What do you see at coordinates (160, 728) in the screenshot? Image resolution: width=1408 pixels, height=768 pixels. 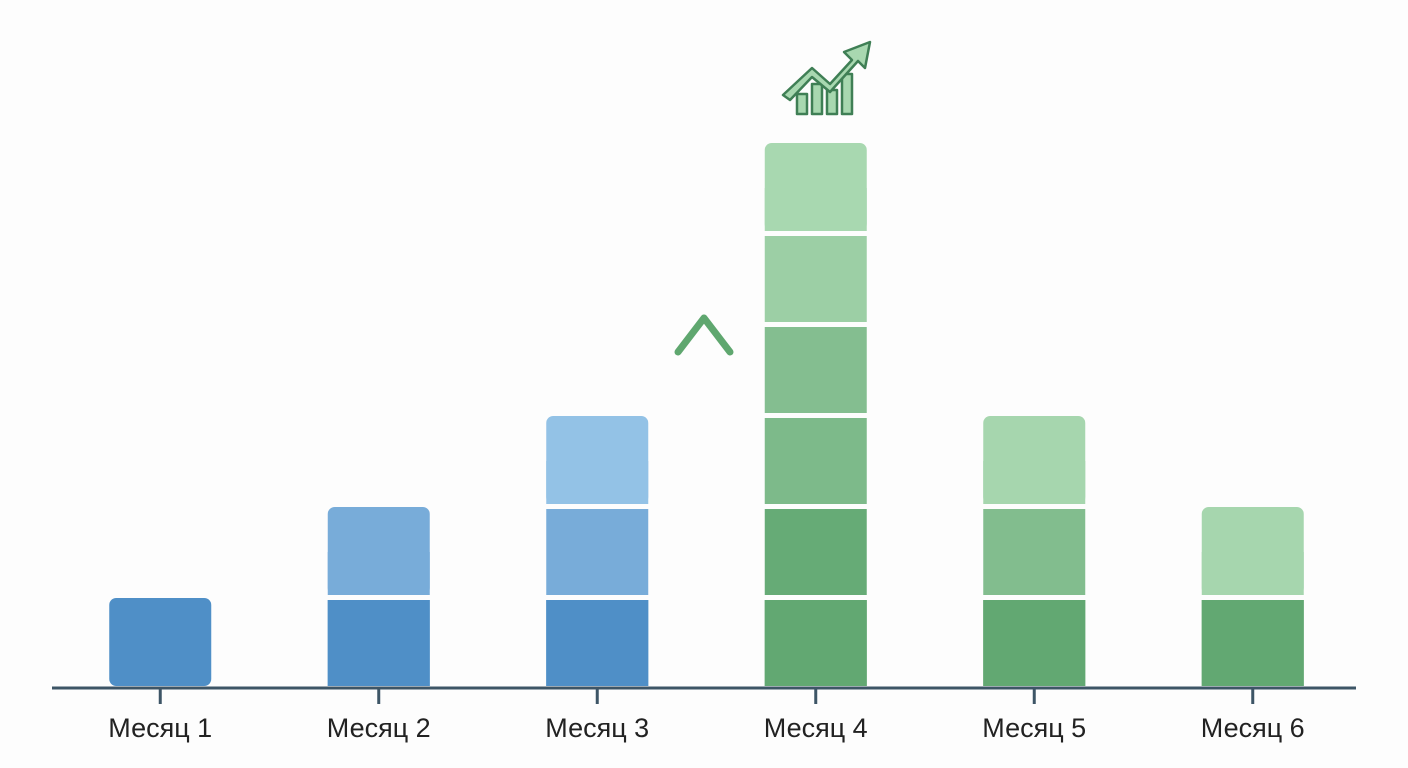 I see `x-tick-label: Месяц 1` at bounding box center [160, 728].